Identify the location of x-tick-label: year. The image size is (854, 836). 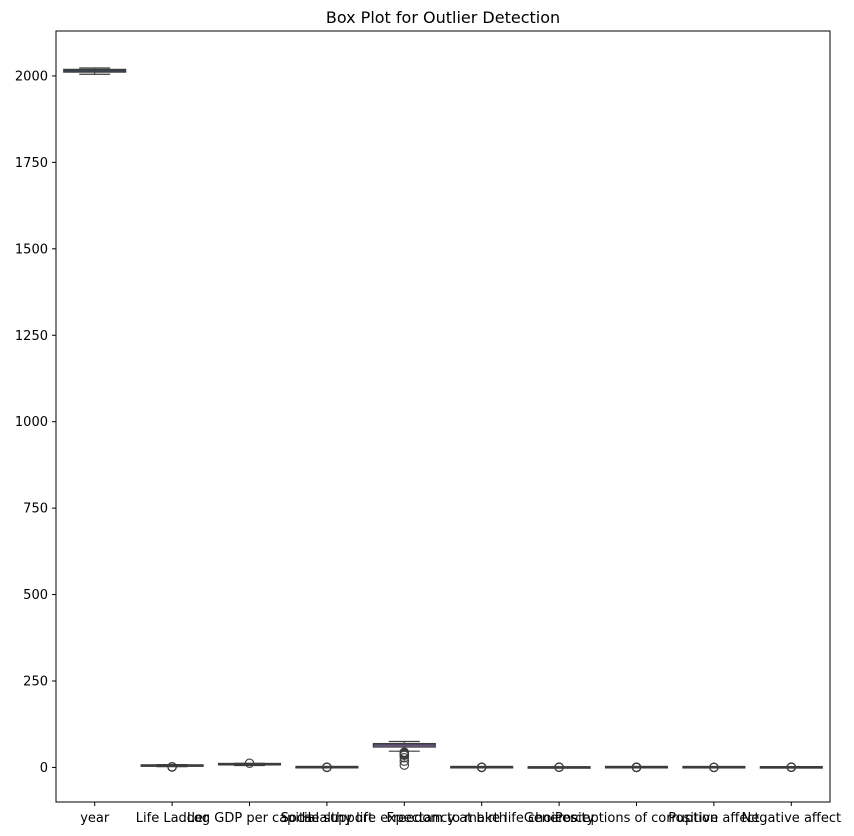
(95, 818).